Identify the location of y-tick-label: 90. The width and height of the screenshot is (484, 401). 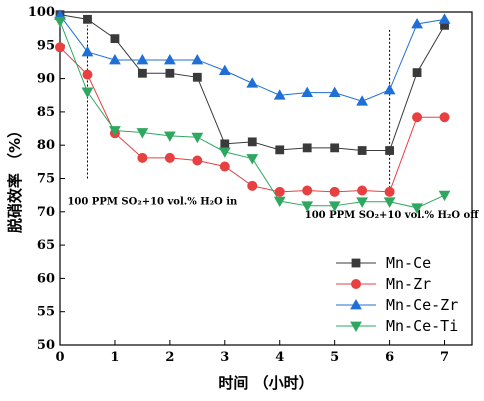
(46, 79).